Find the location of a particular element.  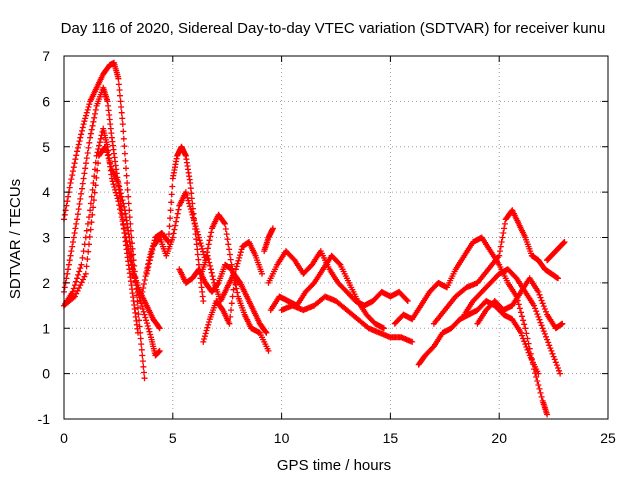

x-tick-label: 20 is located at coordinates (499, 438).